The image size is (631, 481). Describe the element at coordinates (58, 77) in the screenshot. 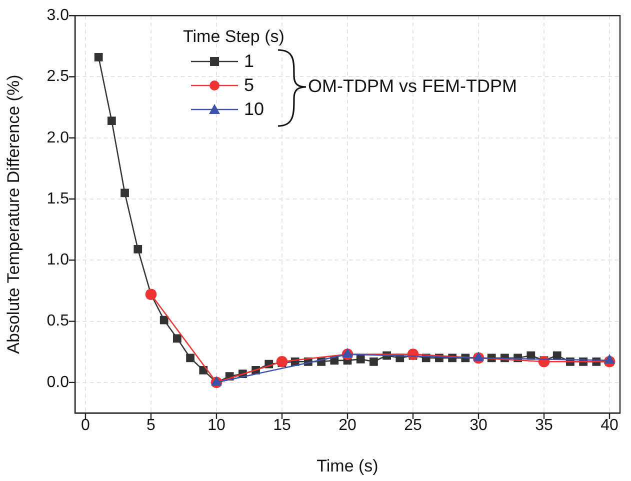

I see `y-tick-label: 2.5` at that location.